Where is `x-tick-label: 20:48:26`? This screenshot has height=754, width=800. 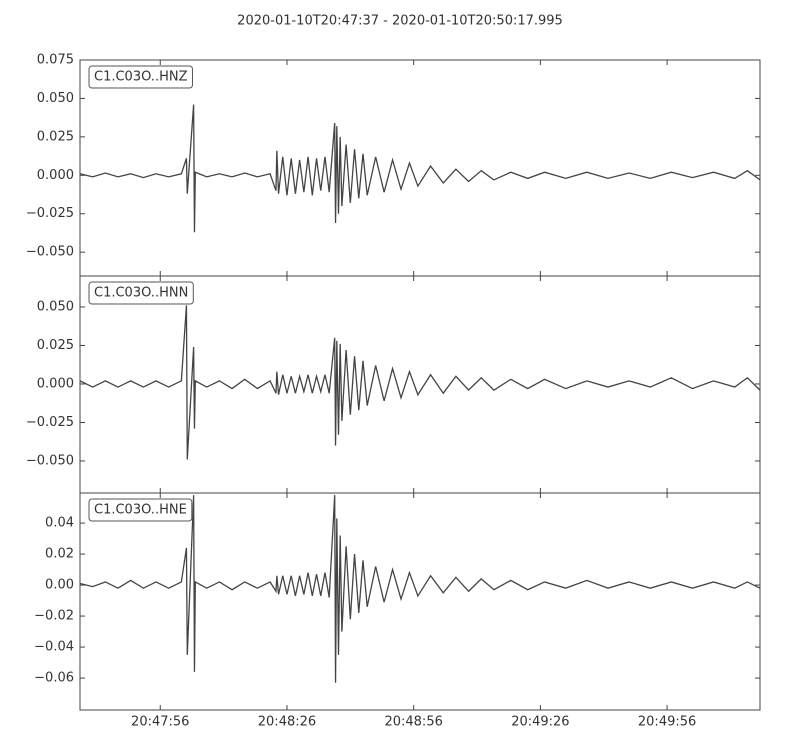
x-tick-label: 20:48:26 is located at coordinates (287, 722).